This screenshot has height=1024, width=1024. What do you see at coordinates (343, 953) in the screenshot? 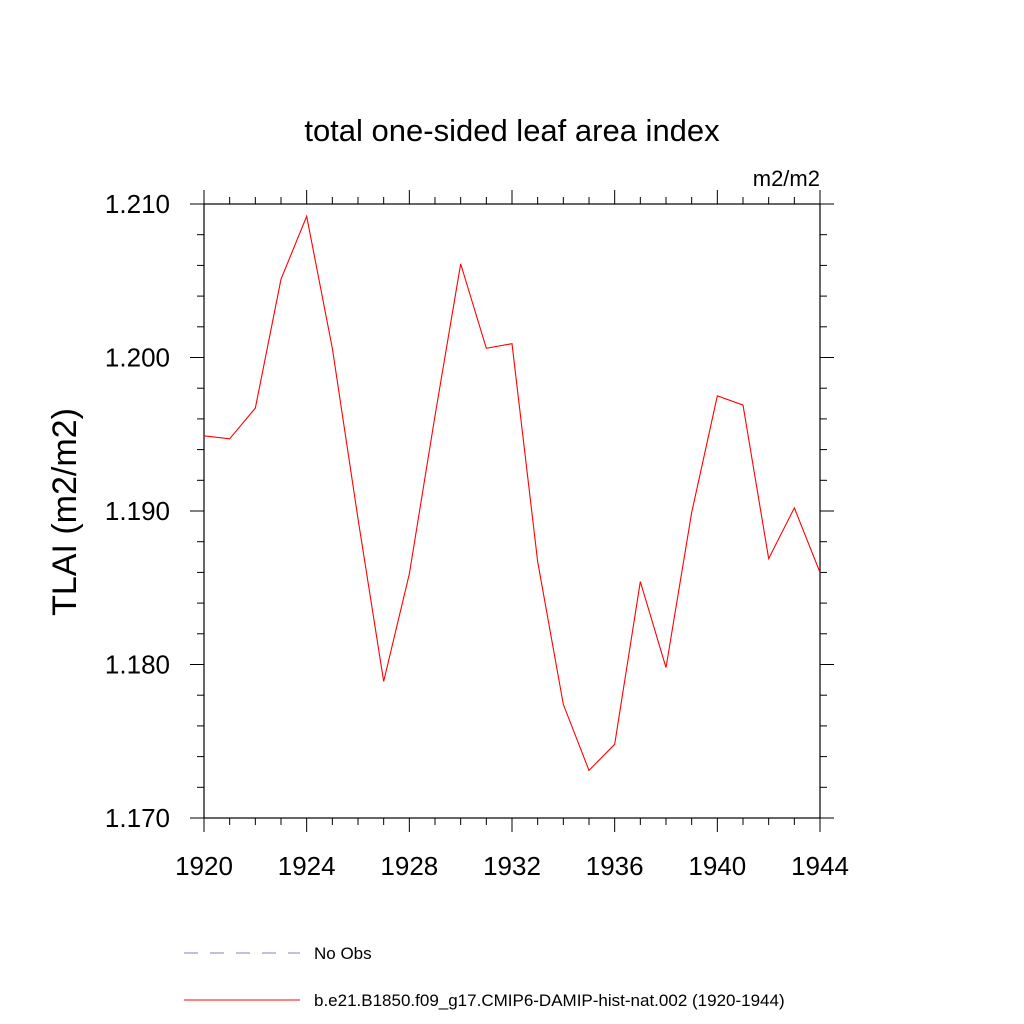
I see `legend-label: No Obs` at bounding box center [343, 953].